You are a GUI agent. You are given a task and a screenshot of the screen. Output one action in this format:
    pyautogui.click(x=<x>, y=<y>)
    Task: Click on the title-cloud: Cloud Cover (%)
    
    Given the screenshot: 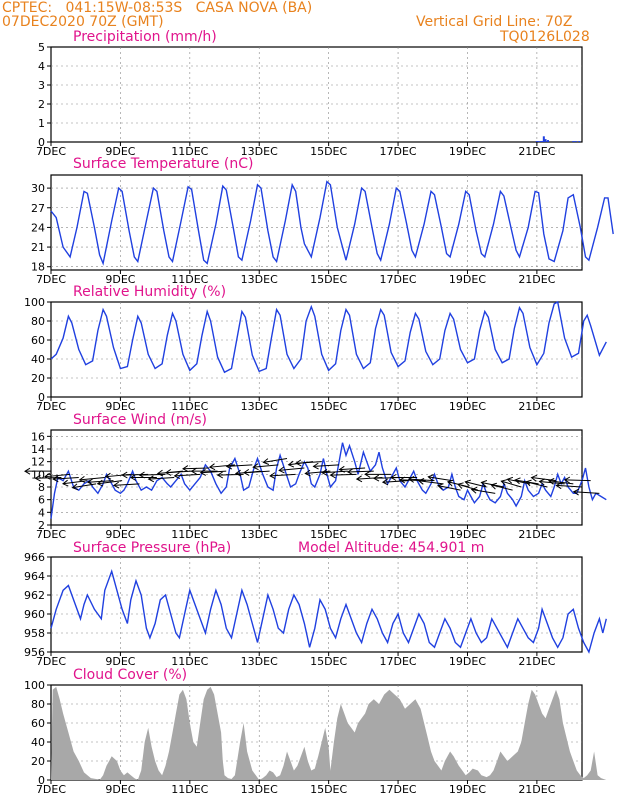 What is the action you would take?
    pyautogui.click(x=130, y=675)
    